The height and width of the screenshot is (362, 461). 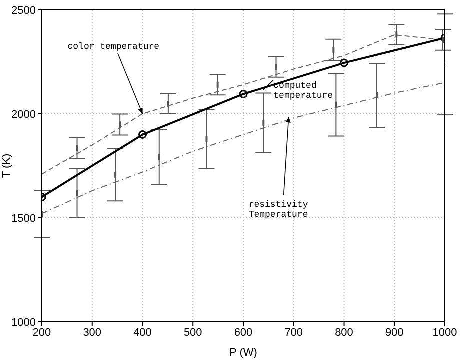 I want to click on x-axis-title: P (W), so click(x=244, y=353).